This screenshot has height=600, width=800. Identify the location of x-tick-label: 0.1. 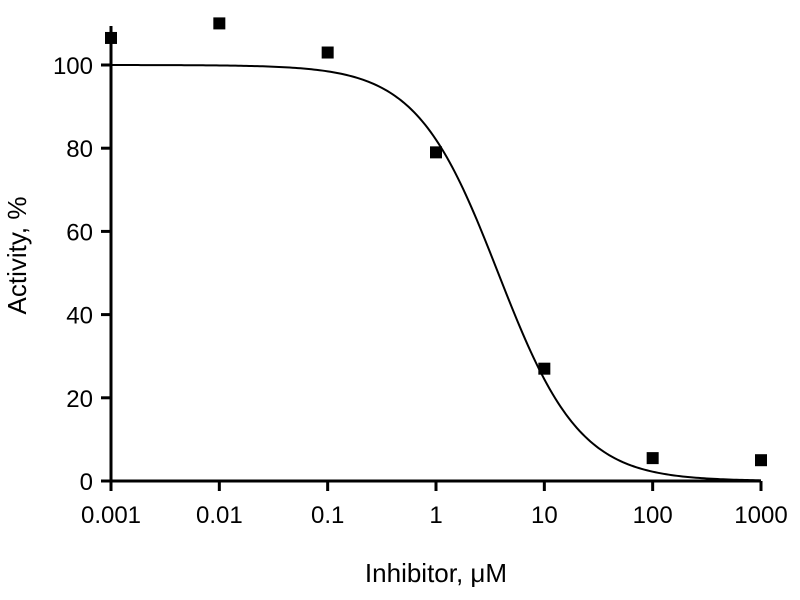
(327, 515).